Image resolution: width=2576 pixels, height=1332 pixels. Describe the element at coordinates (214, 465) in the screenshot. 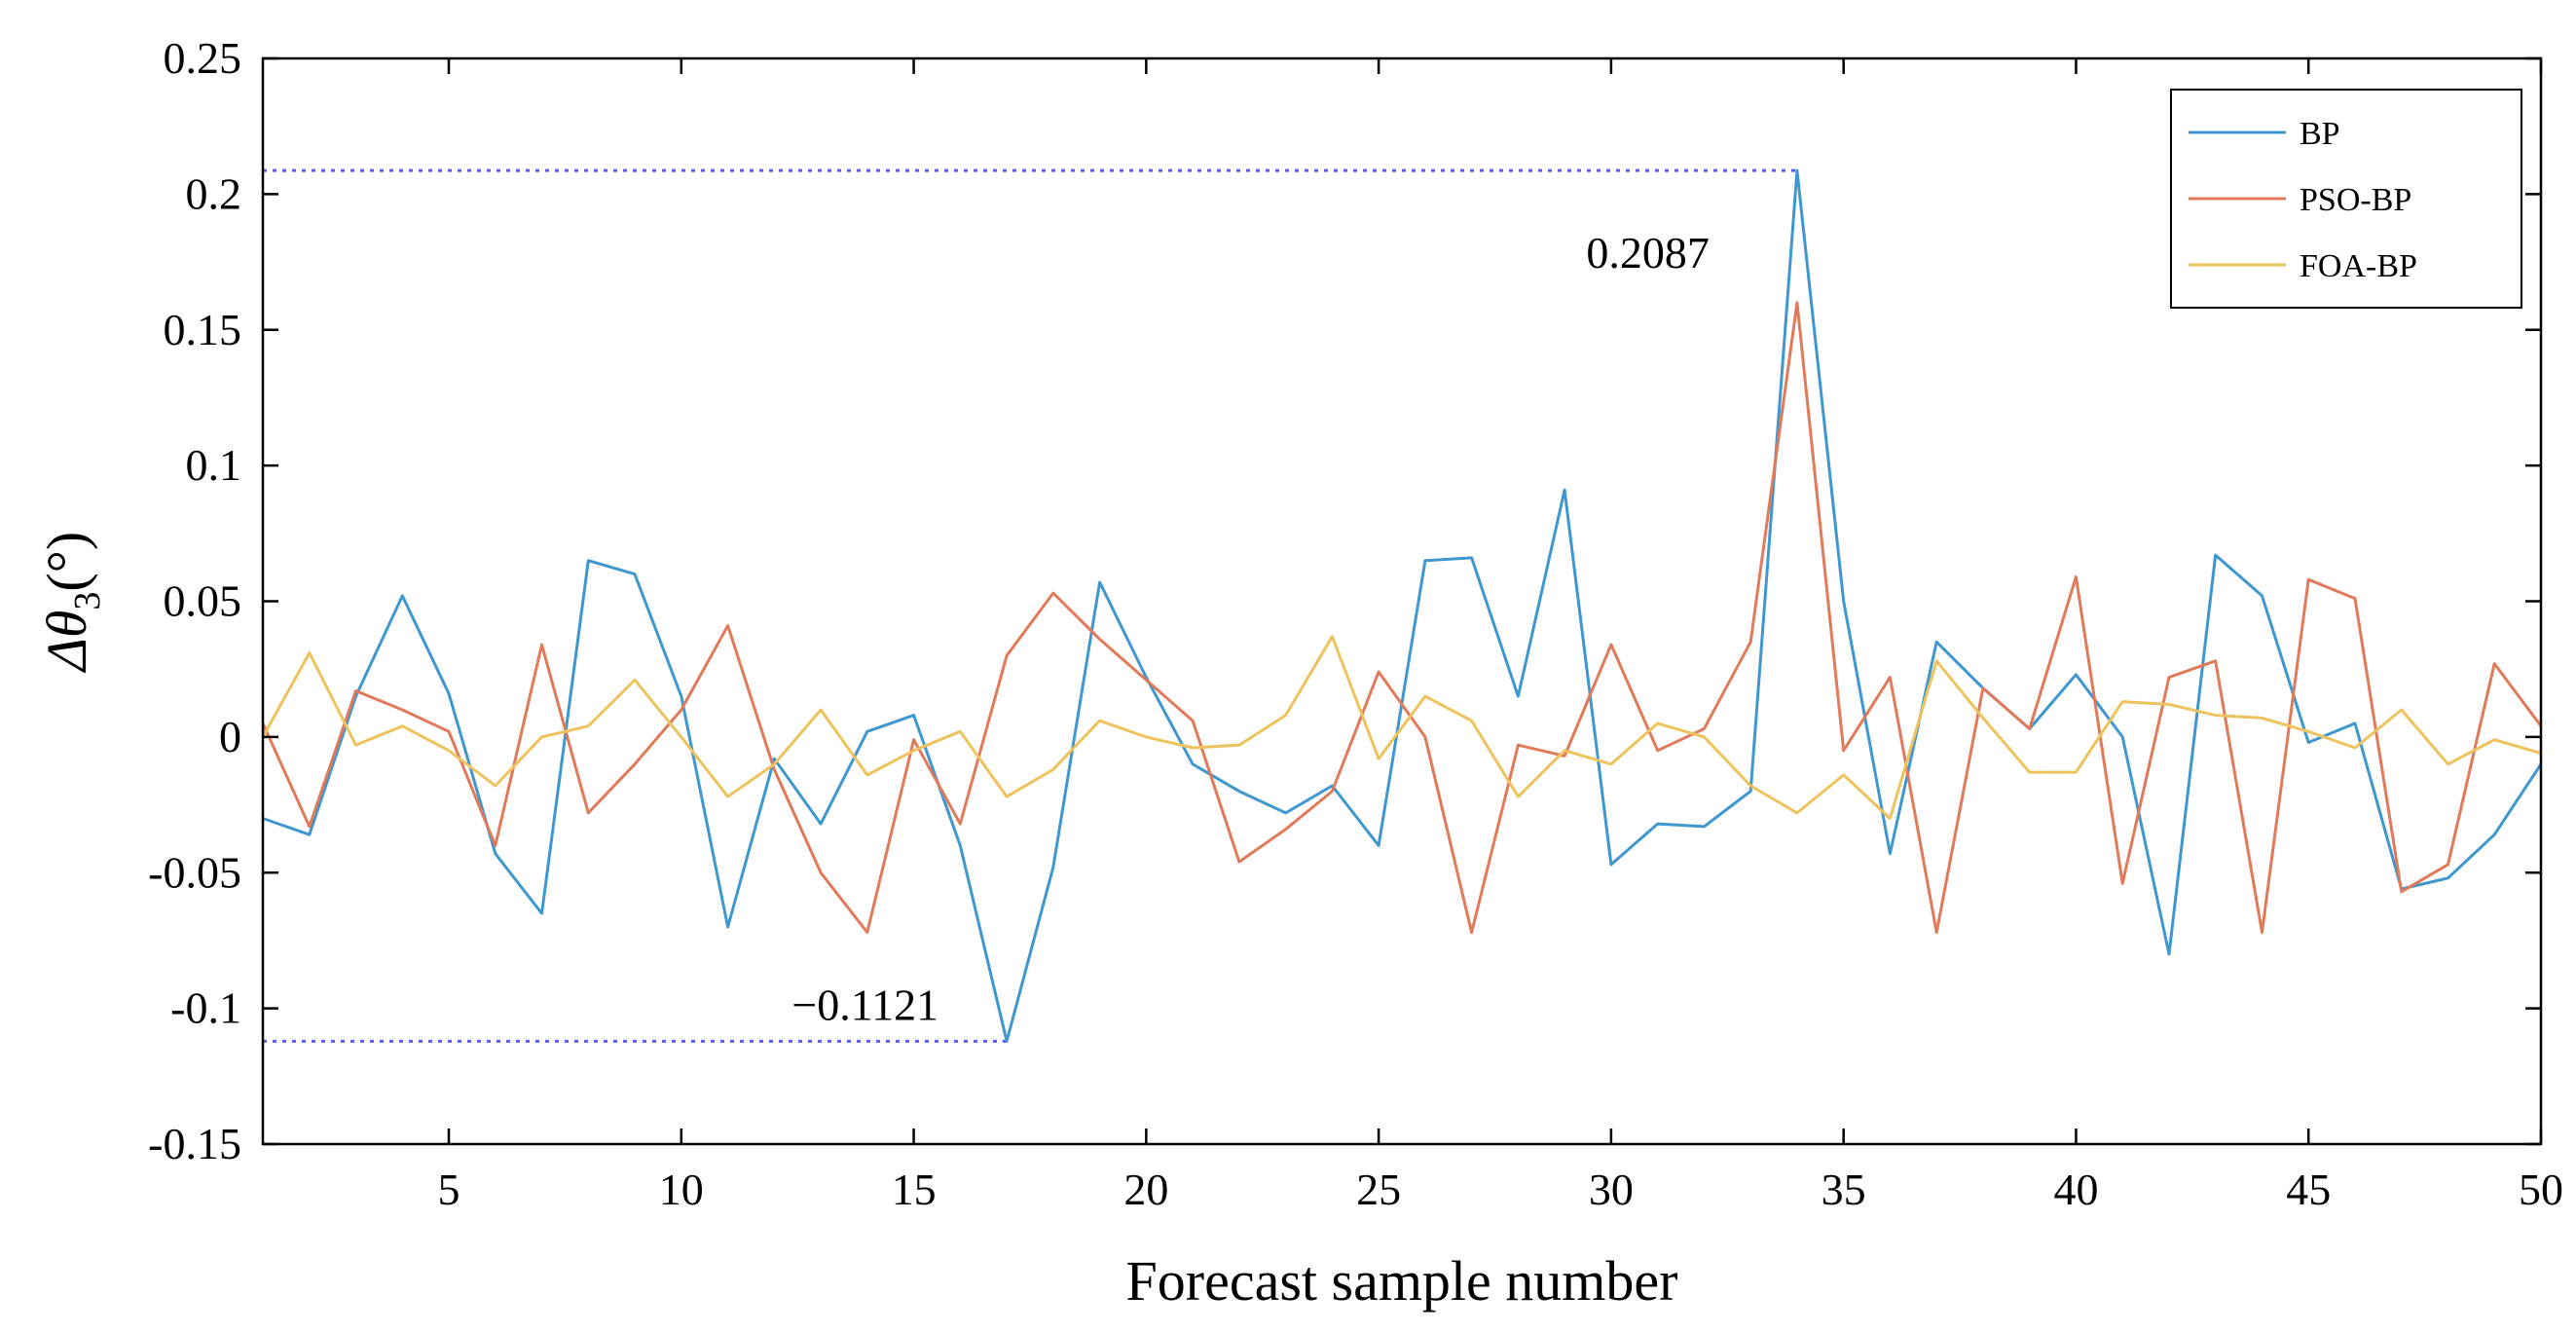

I see `y-tick-label: 0.1` at that location.